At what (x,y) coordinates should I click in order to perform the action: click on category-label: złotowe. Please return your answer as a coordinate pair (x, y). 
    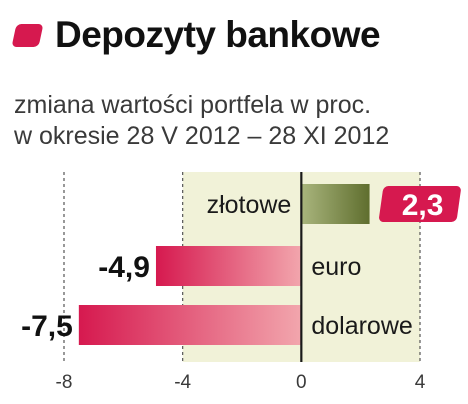
    Looking at the image, I should click on (249, 205).